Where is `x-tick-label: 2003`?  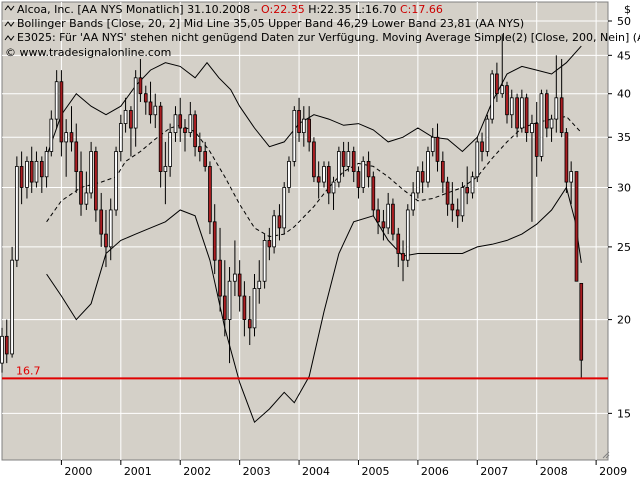
x-tick-label: 2003 is located at coordinates (257, 471).